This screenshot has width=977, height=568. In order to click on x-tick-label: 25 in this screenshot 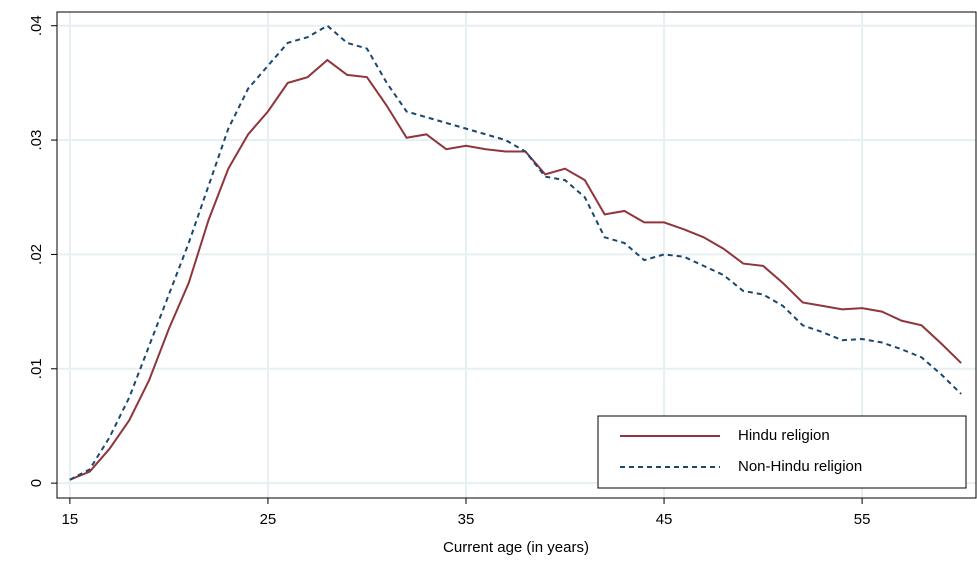, I will do `click(268, 519)`.